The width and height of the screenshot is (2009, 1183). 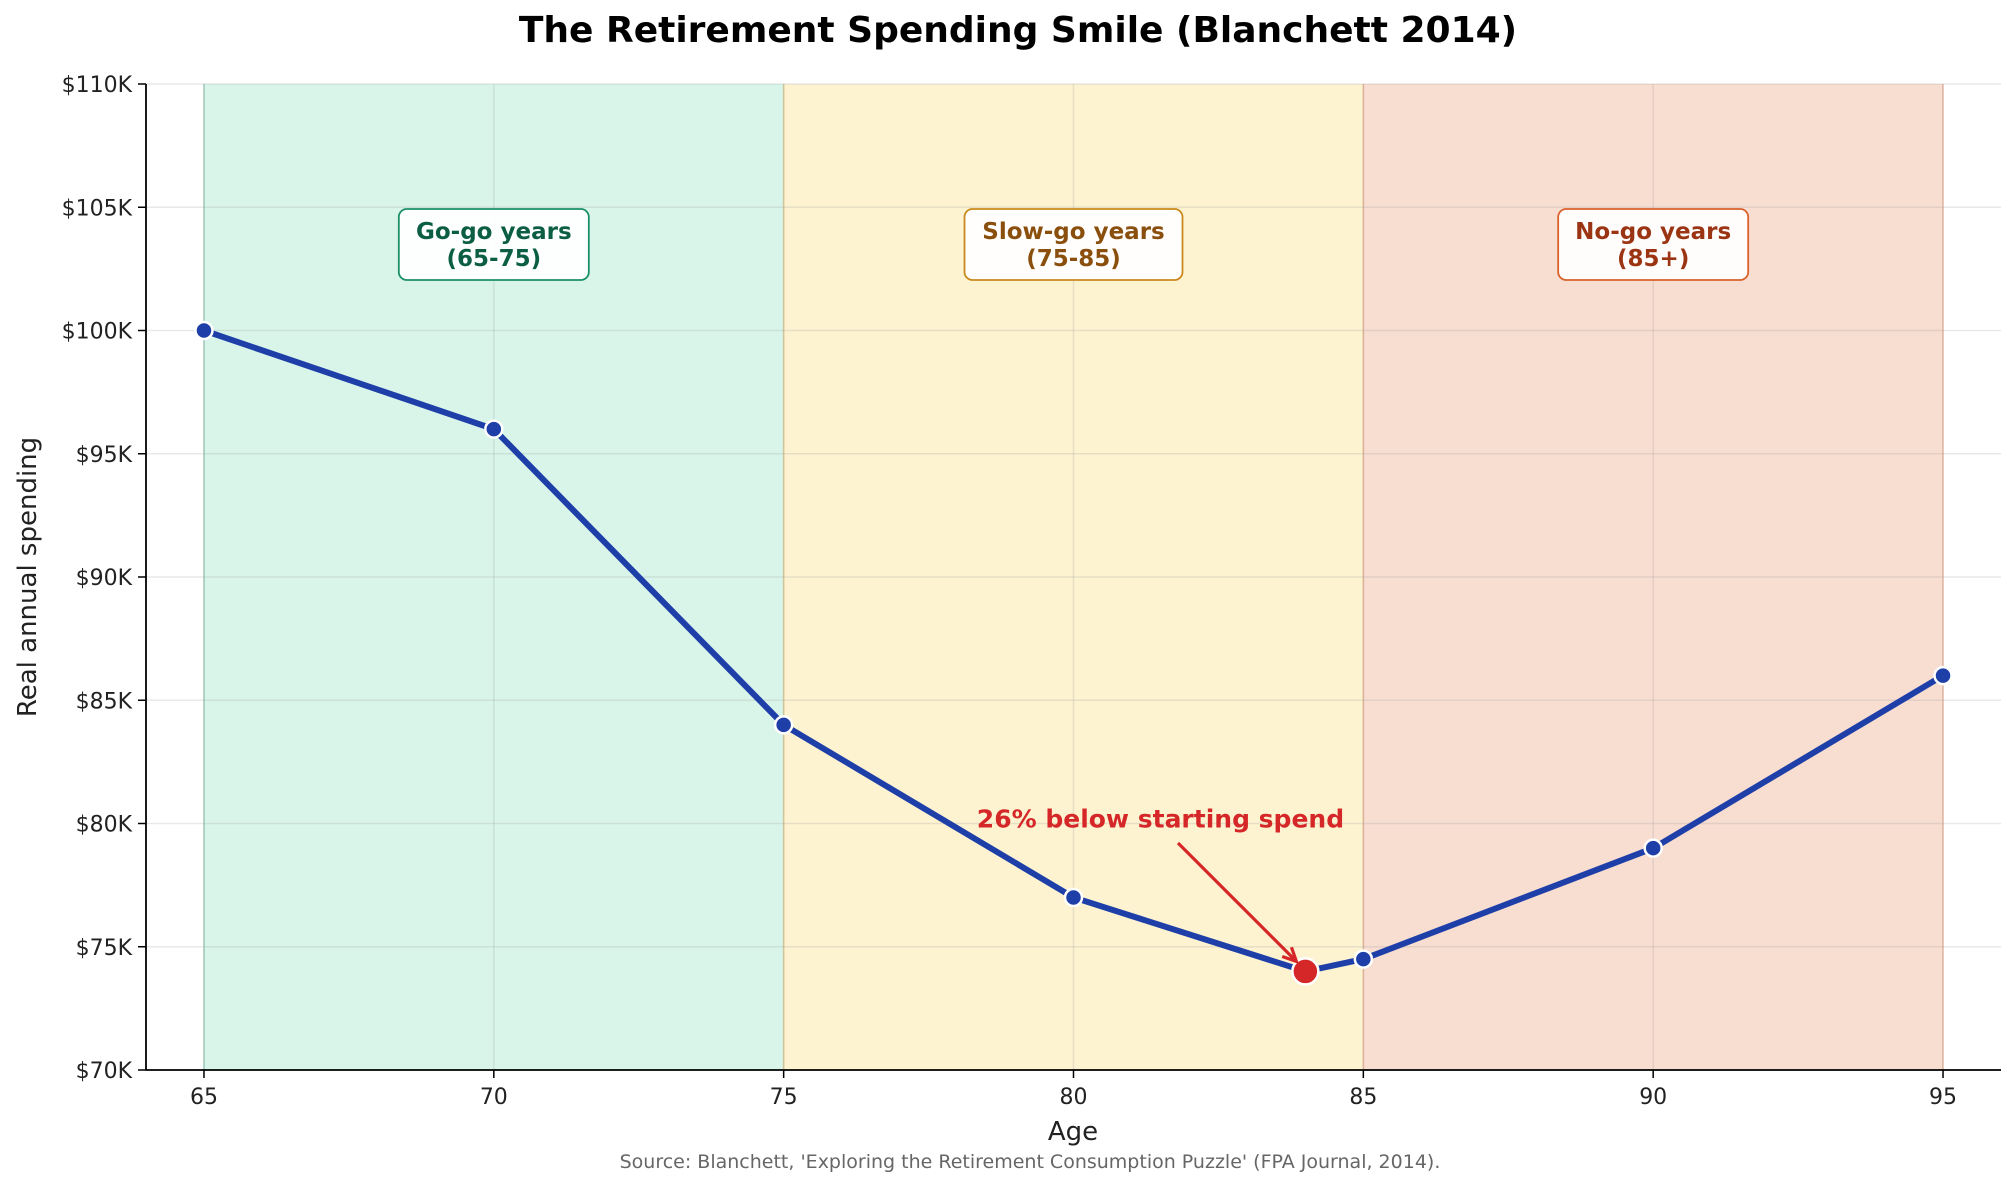 I want to click on annotation-text: 26% below starting spend, so click(x=1160, y=819).